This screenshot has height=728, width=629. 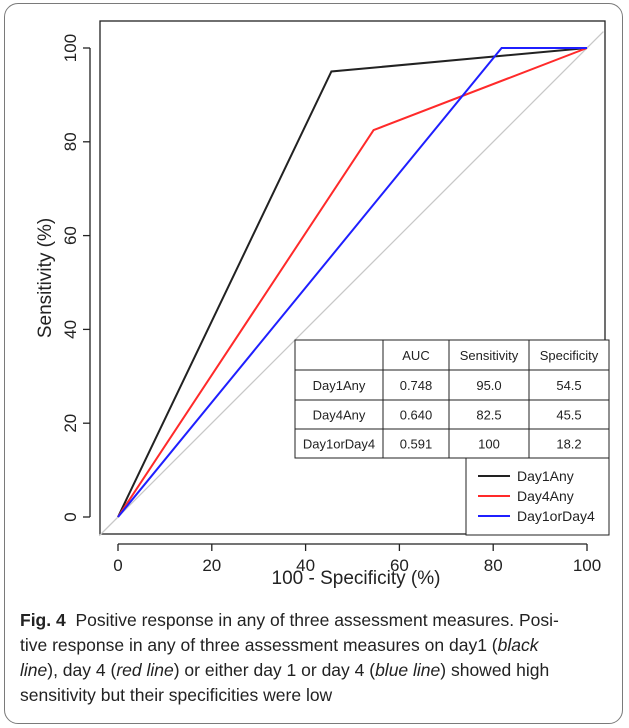 What do you see at coordinates (45, 278) in the screenshot?
I see `y-axis-label: Sensitivity (%)` at bounding box center [45, 278].